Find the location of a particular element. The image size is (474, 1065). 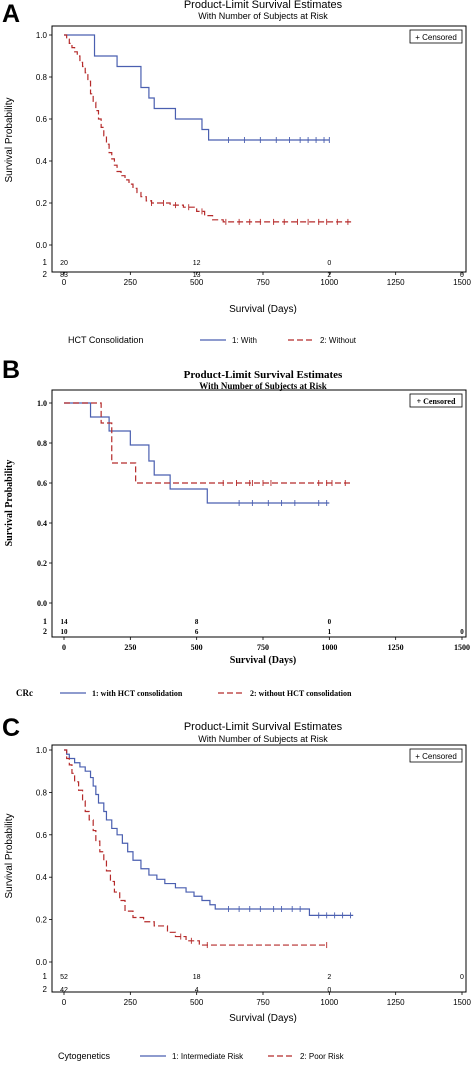

legend-entry-1: 1: Intermediate Risk is located at coordinates (208, 1056).